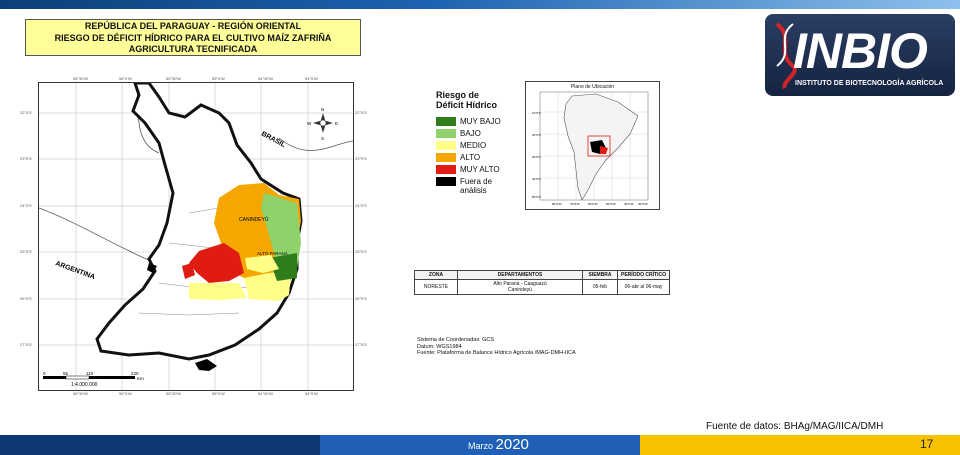  I want to click on tick-left-2: 23°0'S, so click(26, 158).